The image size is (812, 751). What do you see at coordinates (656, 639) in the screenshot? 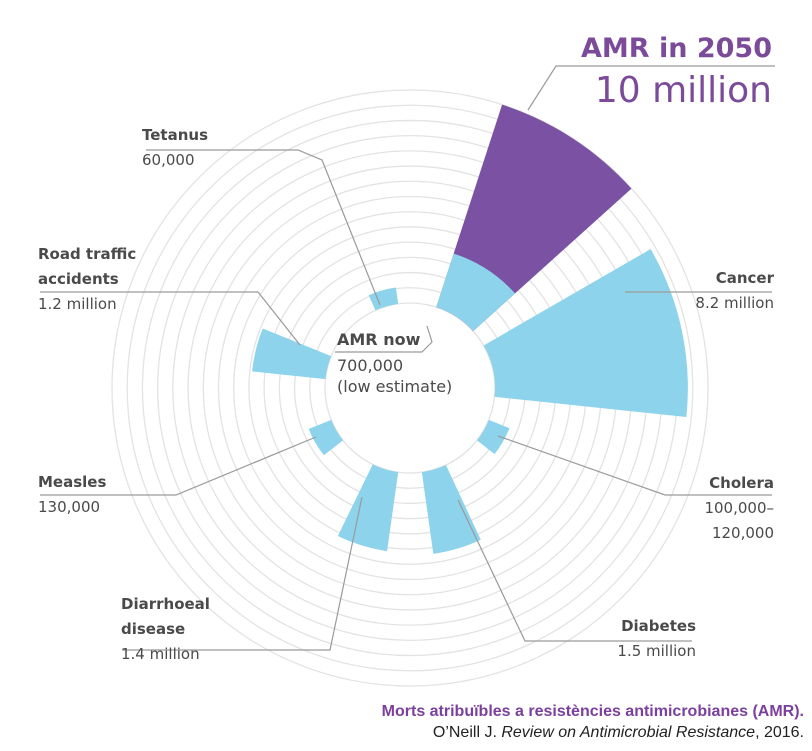
I see `label-diabetes: Diabetes 1.5 million` at bounding box center [656, 639].